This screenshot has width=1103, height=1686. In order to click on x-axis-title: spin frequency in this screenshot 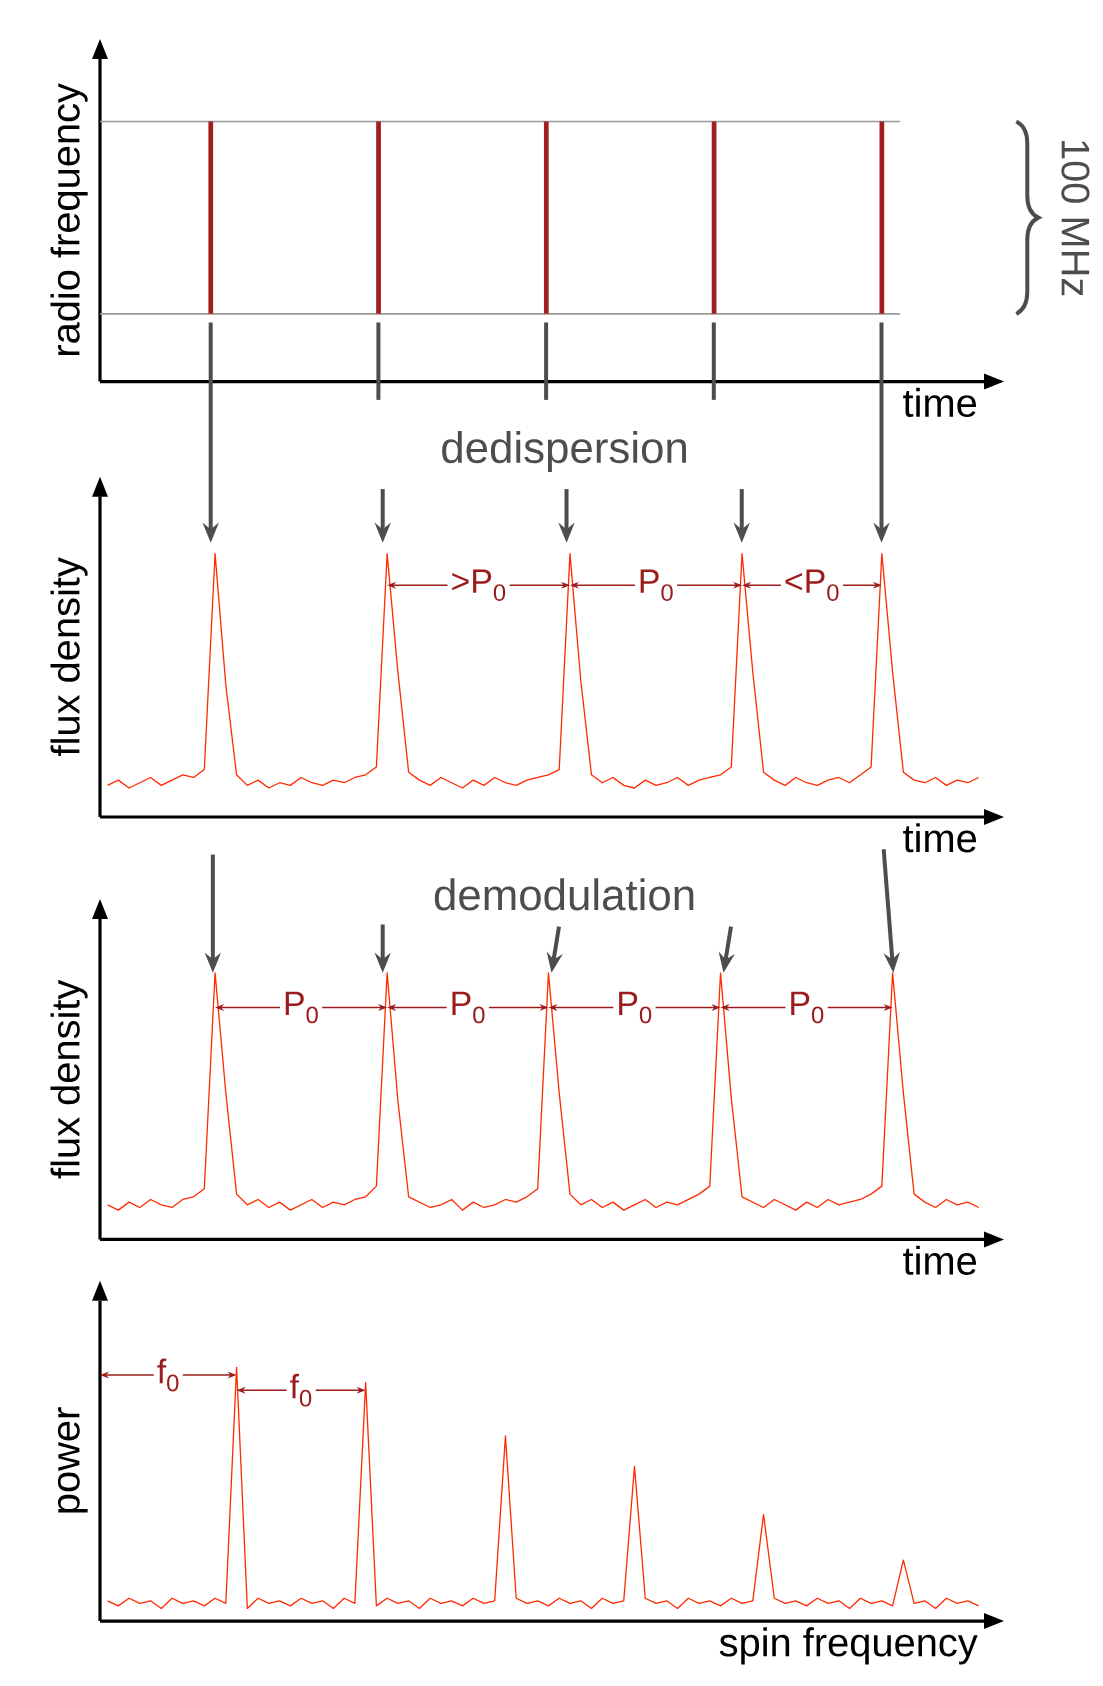, I will do `click(848, 1646)`.